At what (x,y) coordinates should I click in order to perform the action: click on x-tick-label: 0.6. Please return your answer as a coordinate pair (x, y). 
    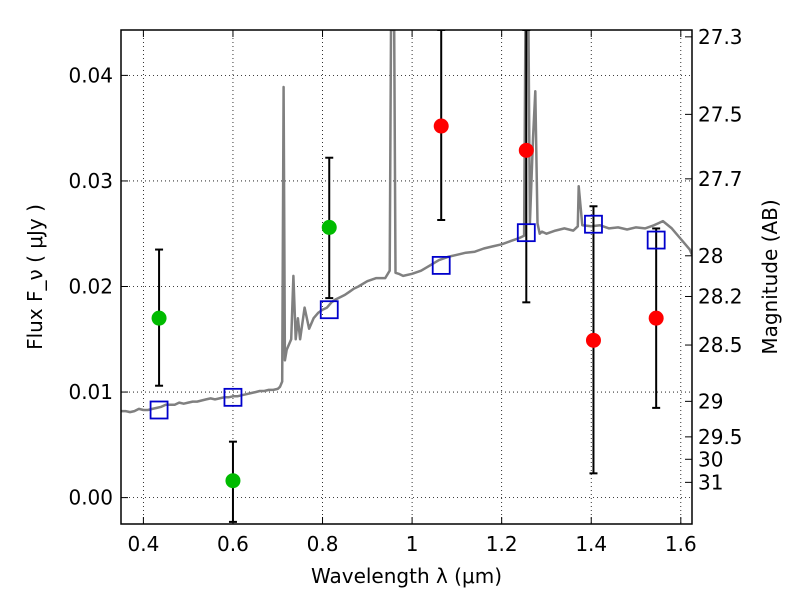
    Looking at the image, I should click on (233, 544).